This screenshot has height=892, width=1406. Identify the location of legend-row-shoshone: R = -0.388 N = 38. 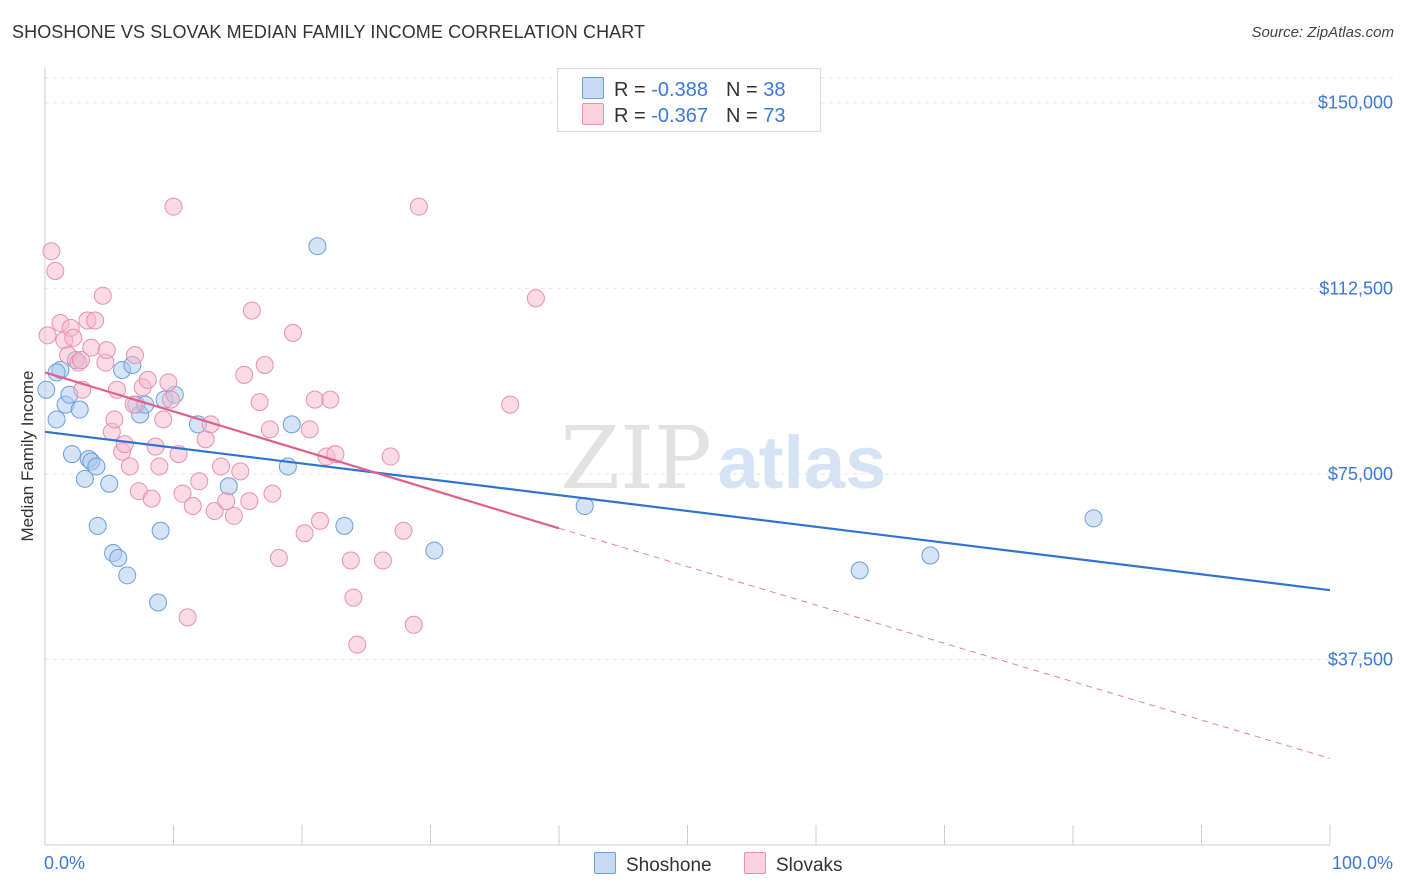
(683, 89).